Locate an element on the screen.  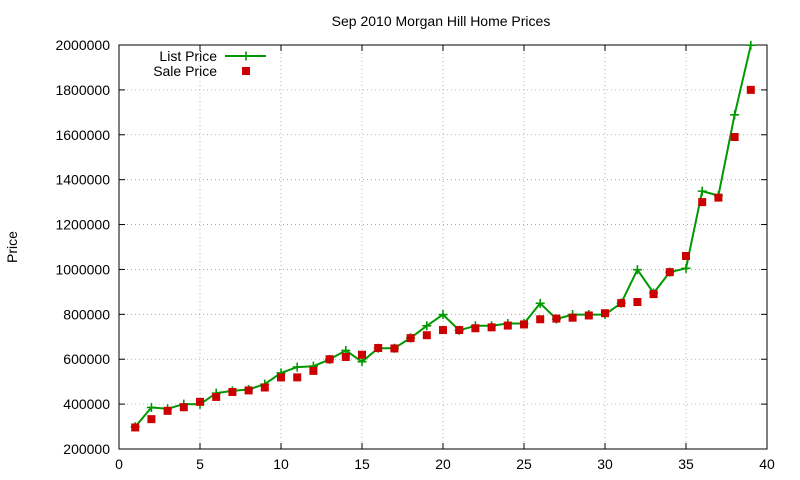
x-tick-label: 20 is located at coordinates (443, 464).